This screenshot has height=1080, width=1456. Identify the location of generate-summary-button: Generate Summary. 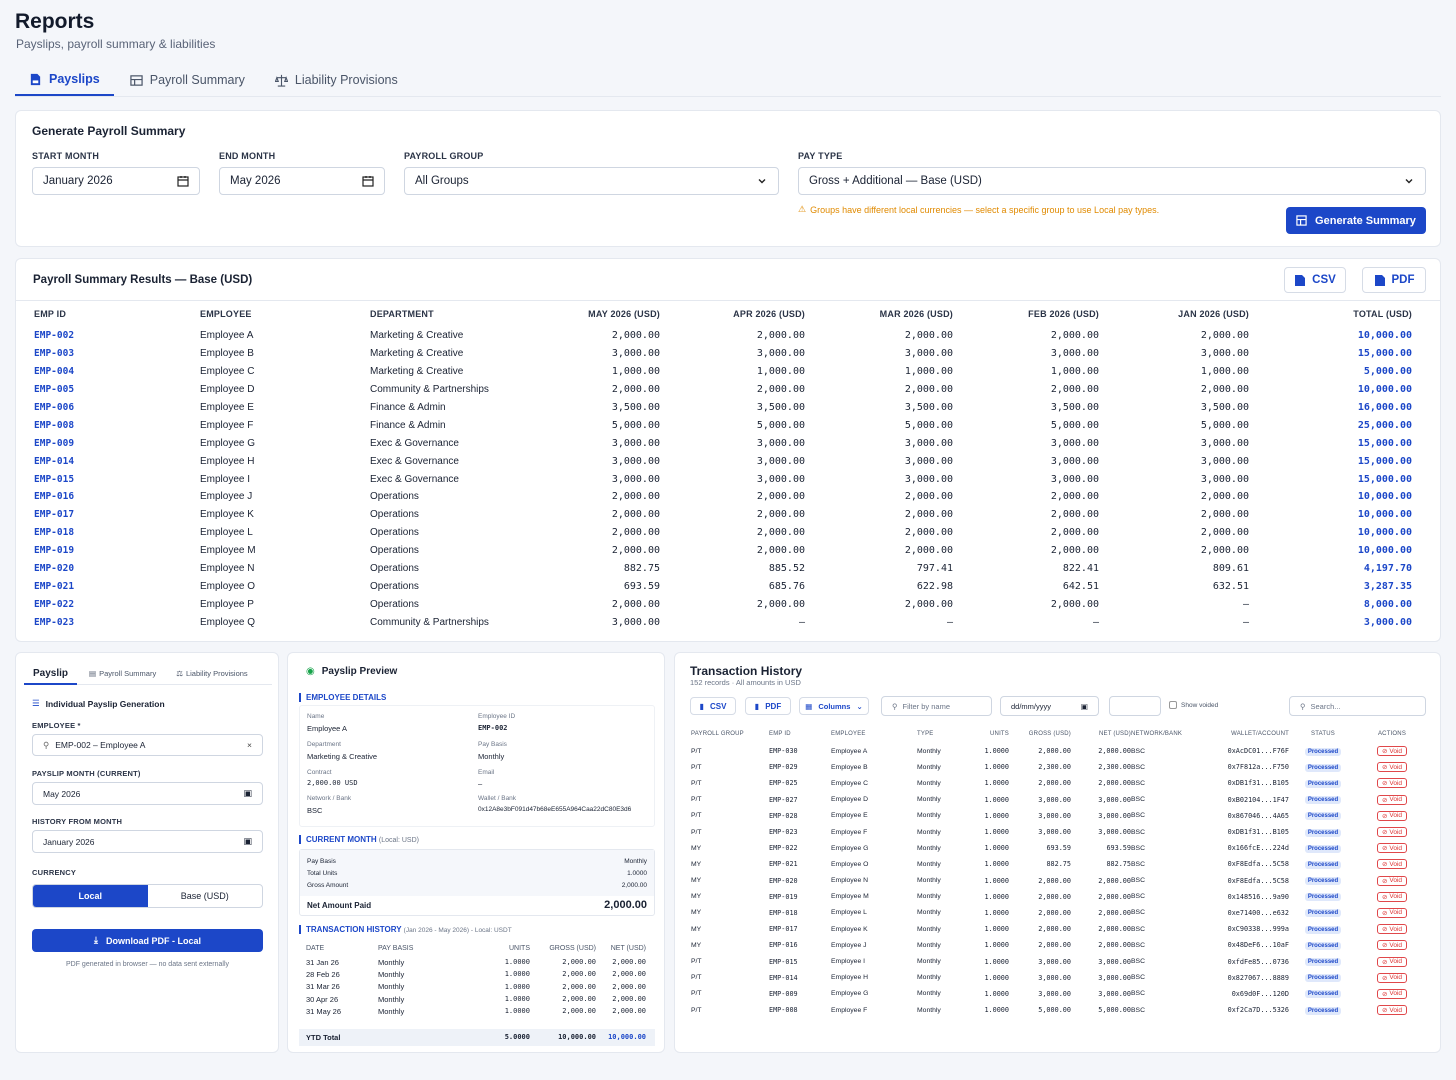
(1356, 220).